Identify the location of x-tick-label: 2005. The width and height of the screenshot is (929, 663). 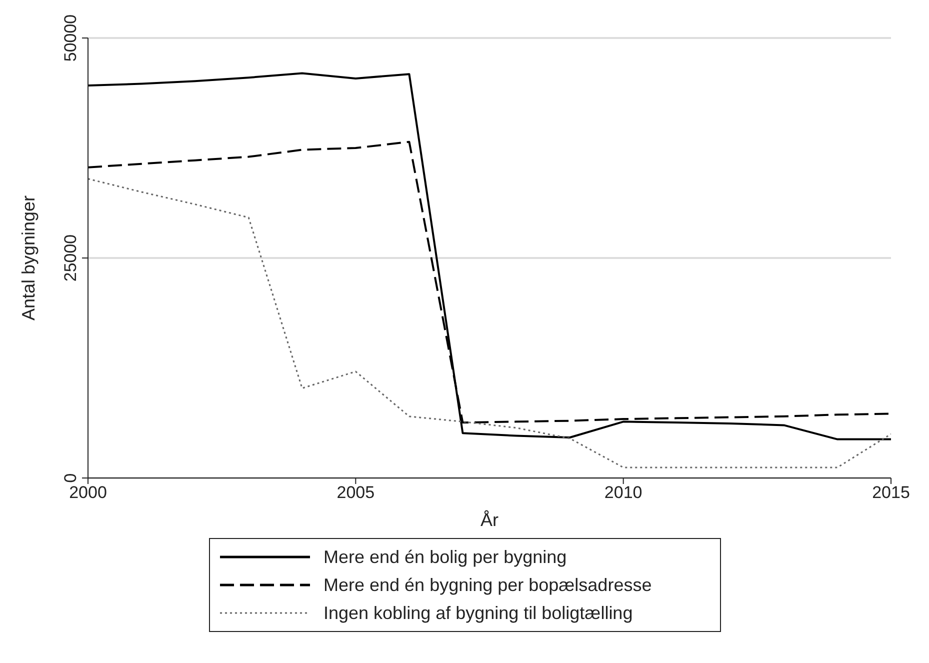
(355, 492).